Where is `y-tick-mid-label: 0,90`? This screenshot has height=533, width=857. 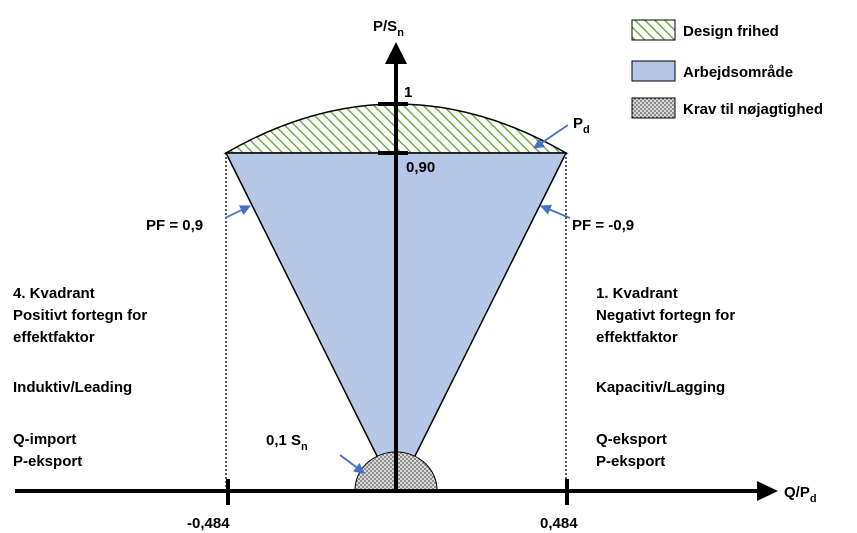
y-tick-mid-label: 0,90 is located at coordinates (420, 167).